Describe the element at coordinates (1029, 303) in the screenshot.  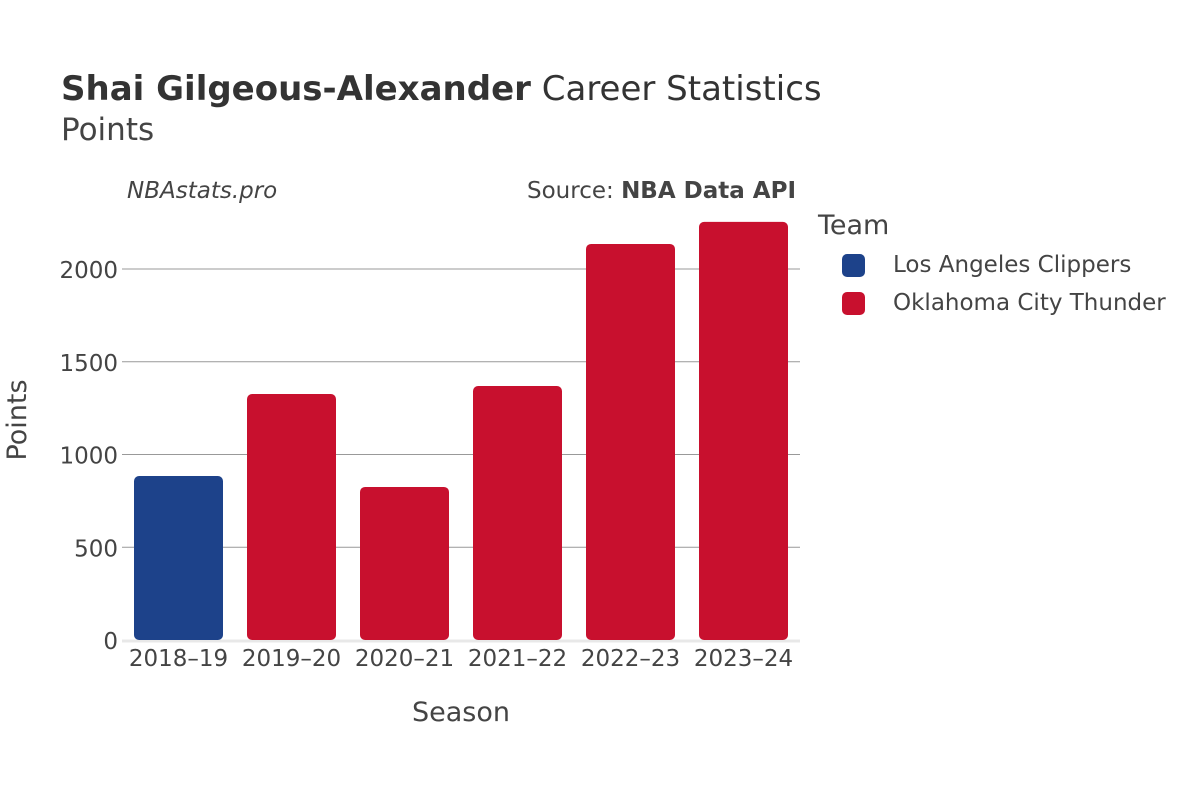
I see `legend-label: Oklahoma City Thunder` at that location.